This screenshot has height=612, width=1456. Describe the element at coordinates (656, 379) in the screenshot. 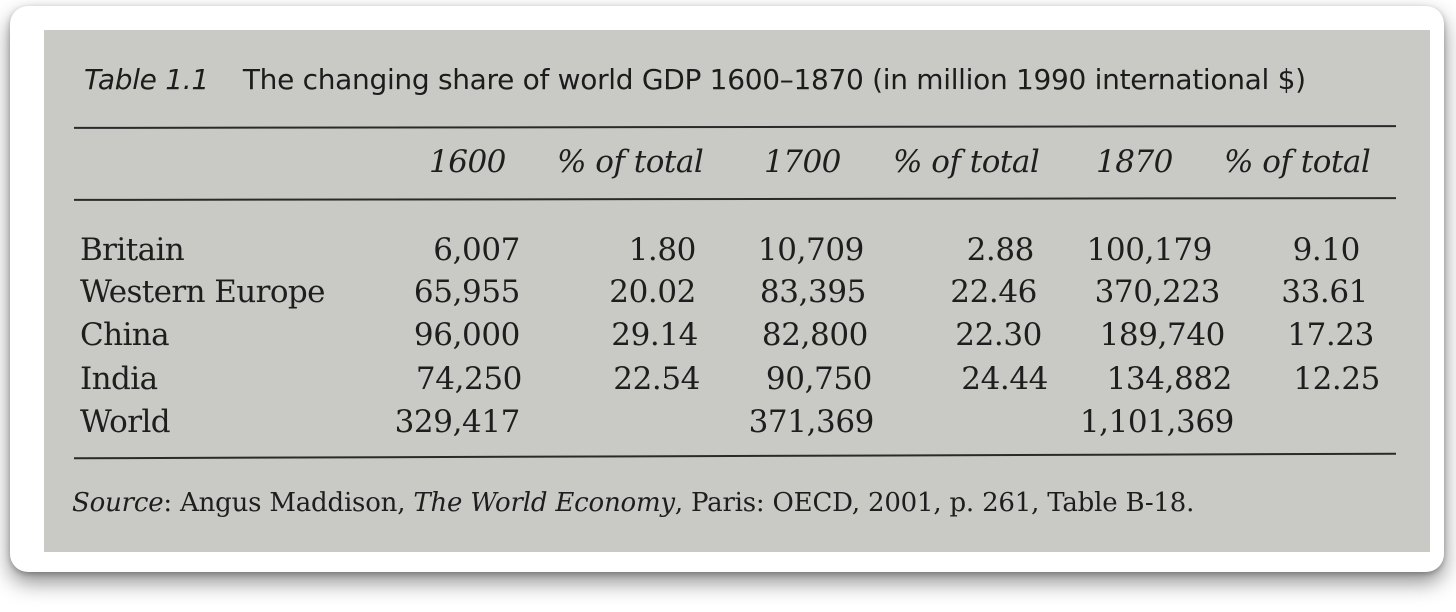

I see `cell-india-pct-1600: 22.54` at that location.